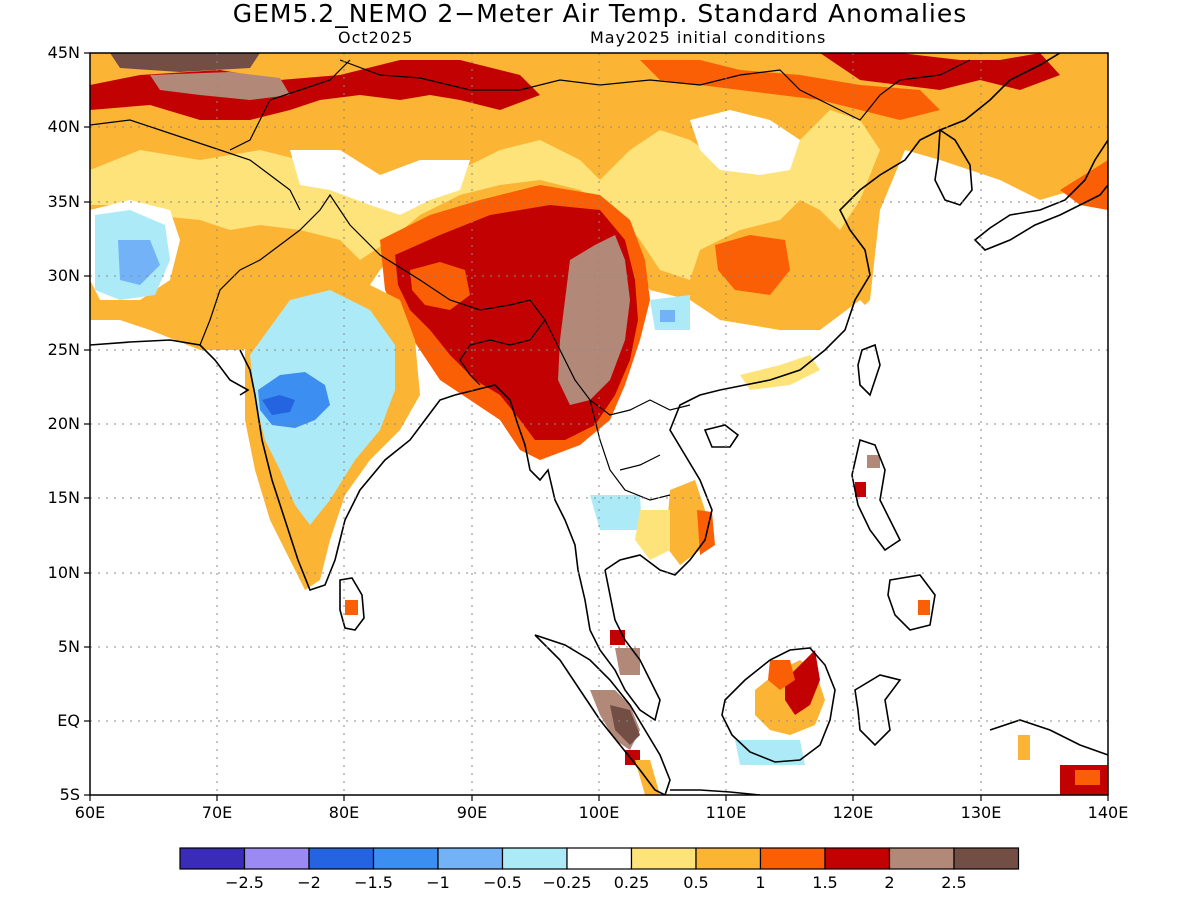 Image resolution: width=1200 pixels, height=900 pixels. I want to click on anomaly-tibet-orange-inset, so click(440, 286).